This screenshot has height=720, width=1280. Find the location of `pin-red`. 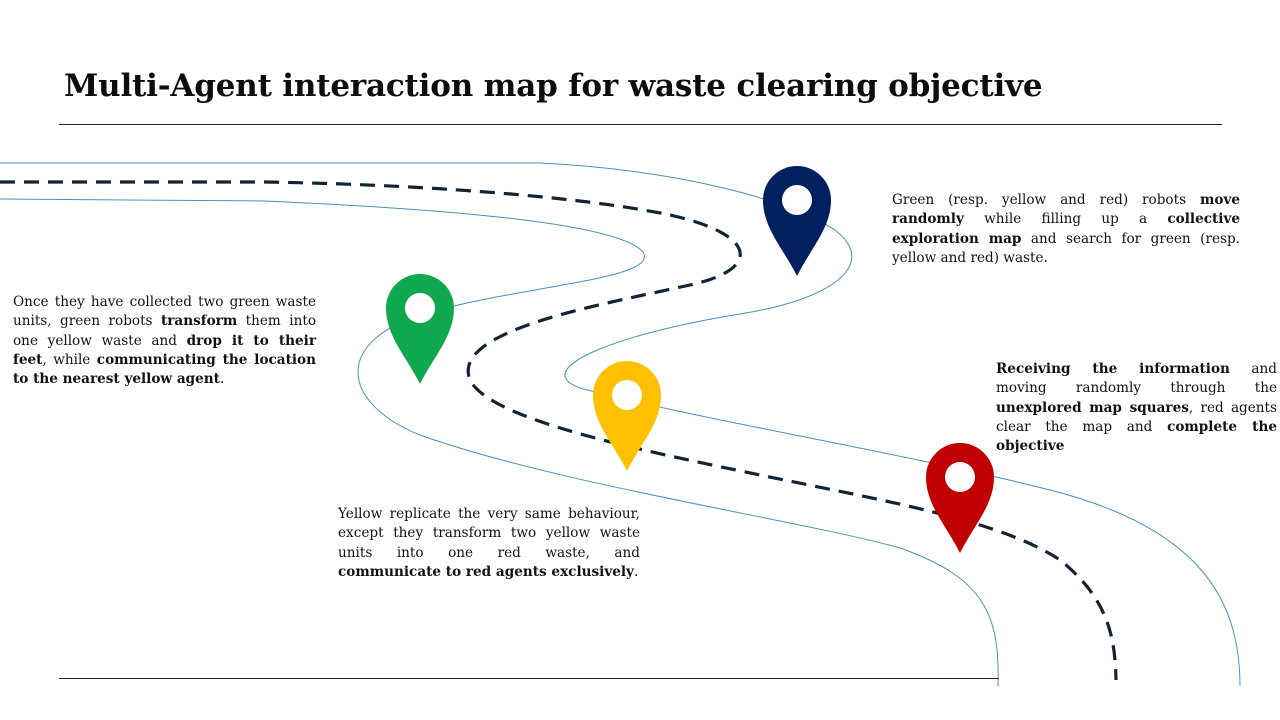

pin-red is located at coordinates (960, 498).